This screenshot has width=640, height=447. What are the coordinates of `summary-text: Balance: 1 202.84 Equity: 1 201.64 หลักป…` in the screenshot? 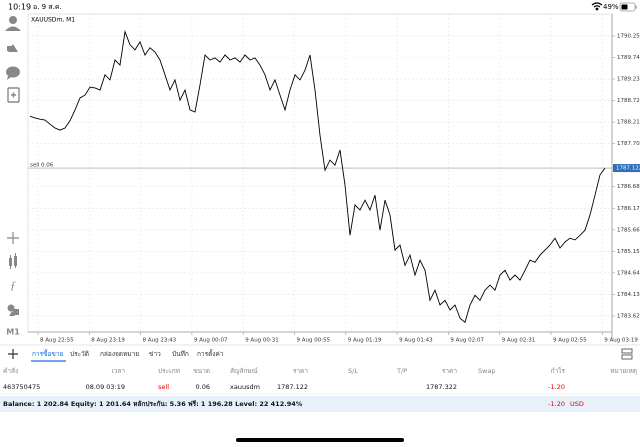 It's located at (153, 404).